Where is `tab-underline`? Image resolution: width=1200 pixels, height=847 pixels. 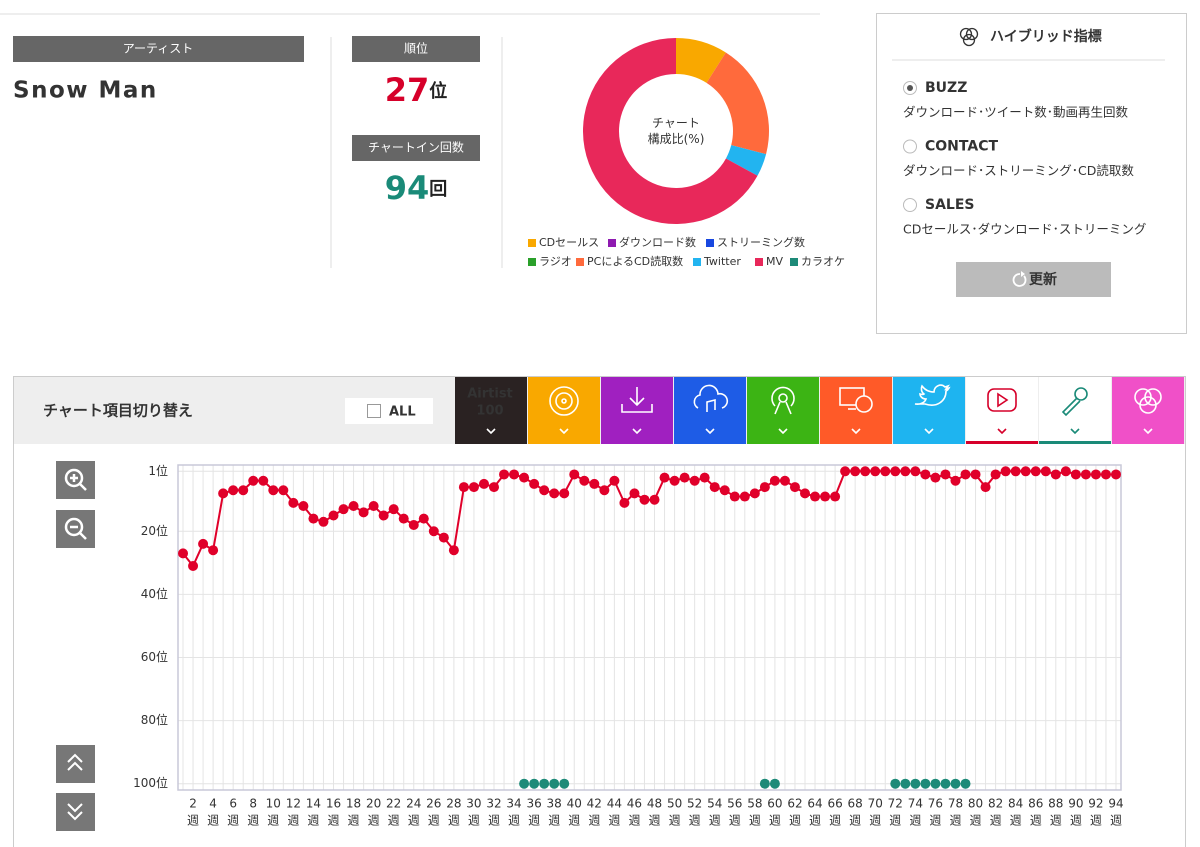
tab-underline is located at coordinates (1002, 442).